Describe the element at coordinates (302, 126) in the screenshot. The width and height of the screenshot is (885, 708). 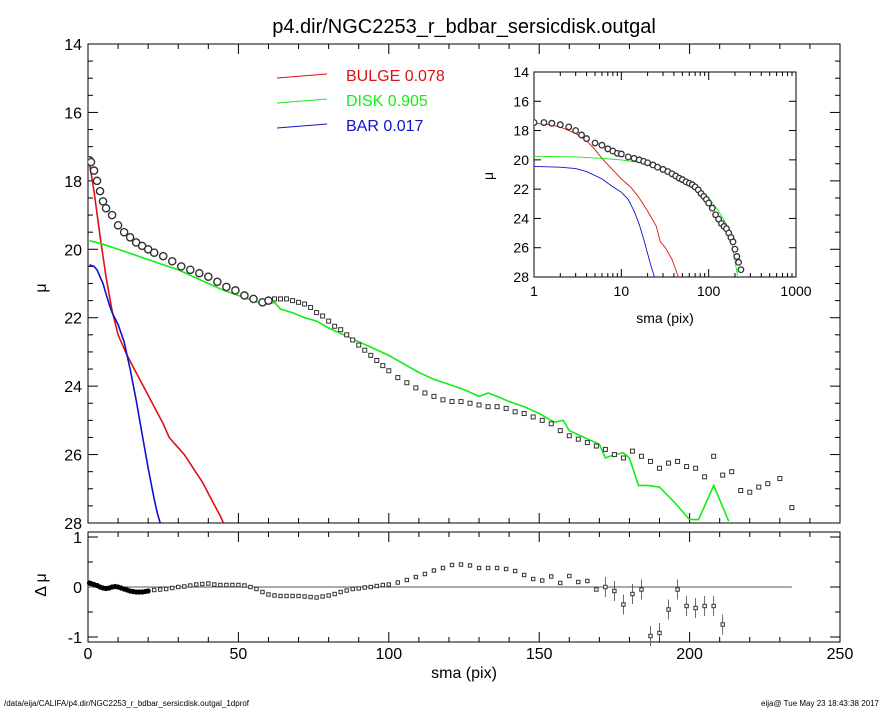
I see `legend-line-bar` at that location.